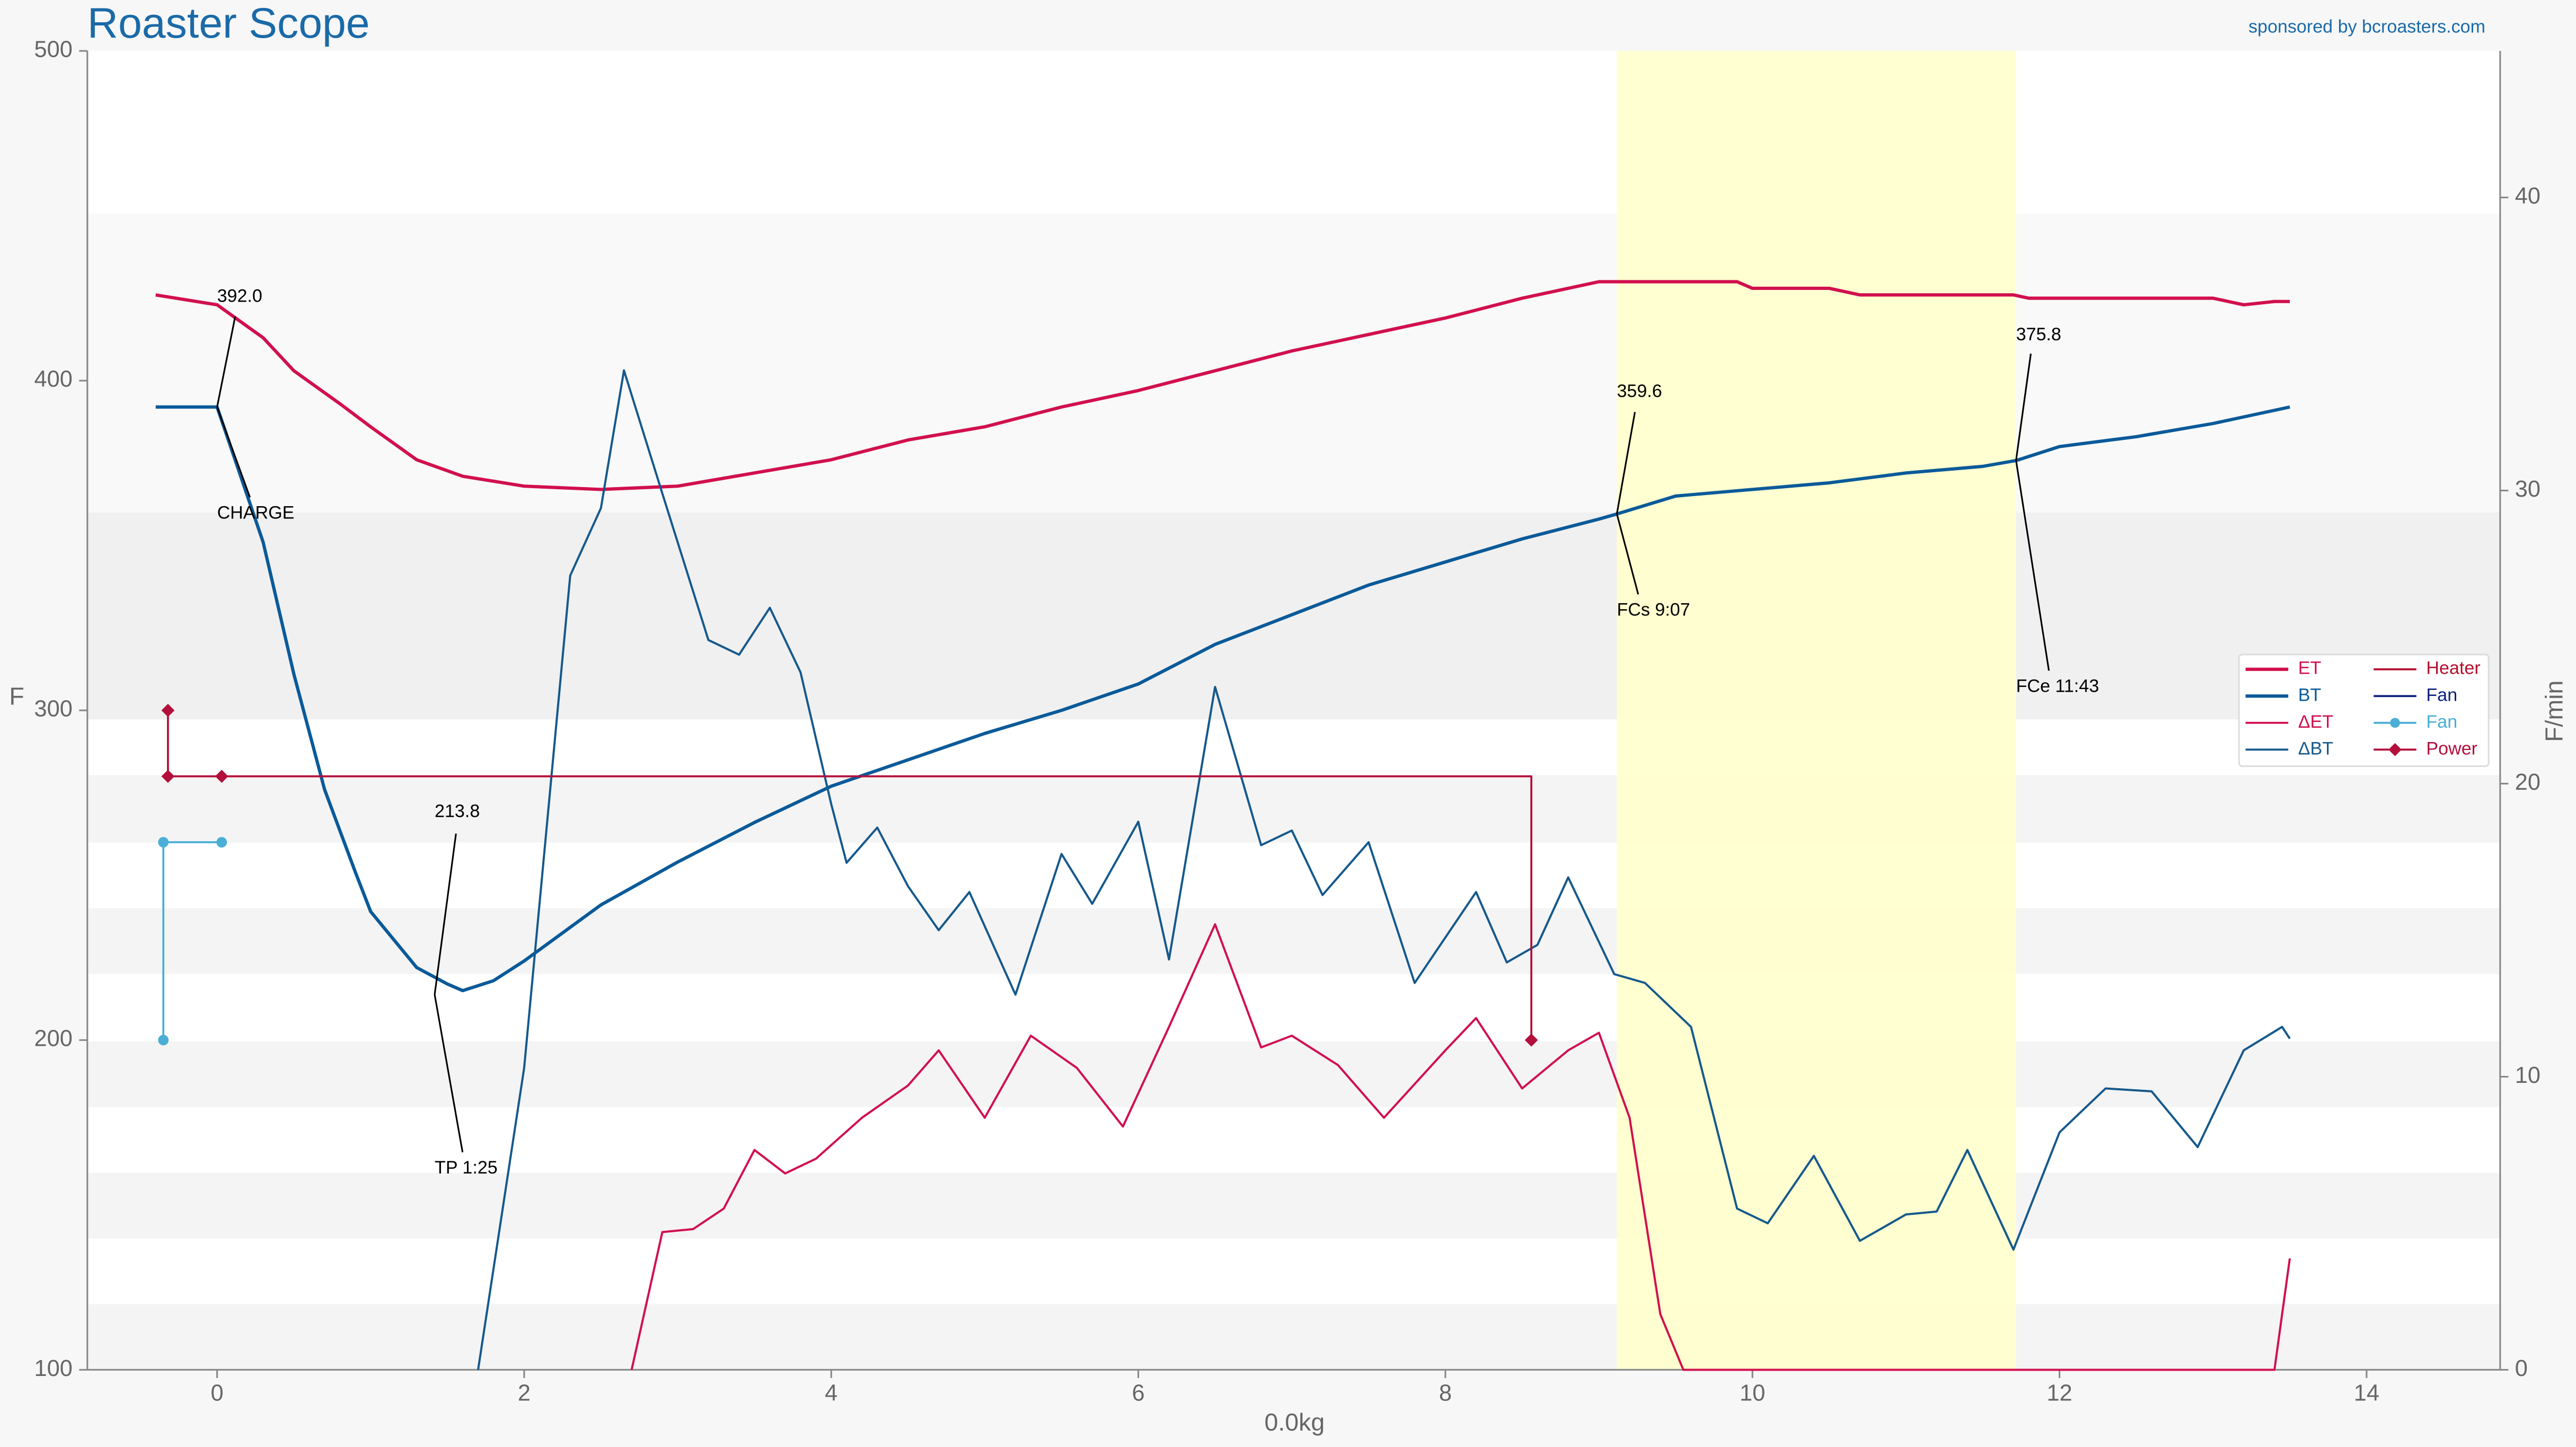 Image resolution: width=2576 pixels, height=1447 pixels. I want to click on x-tick-label: 2, so click(524, 1393).